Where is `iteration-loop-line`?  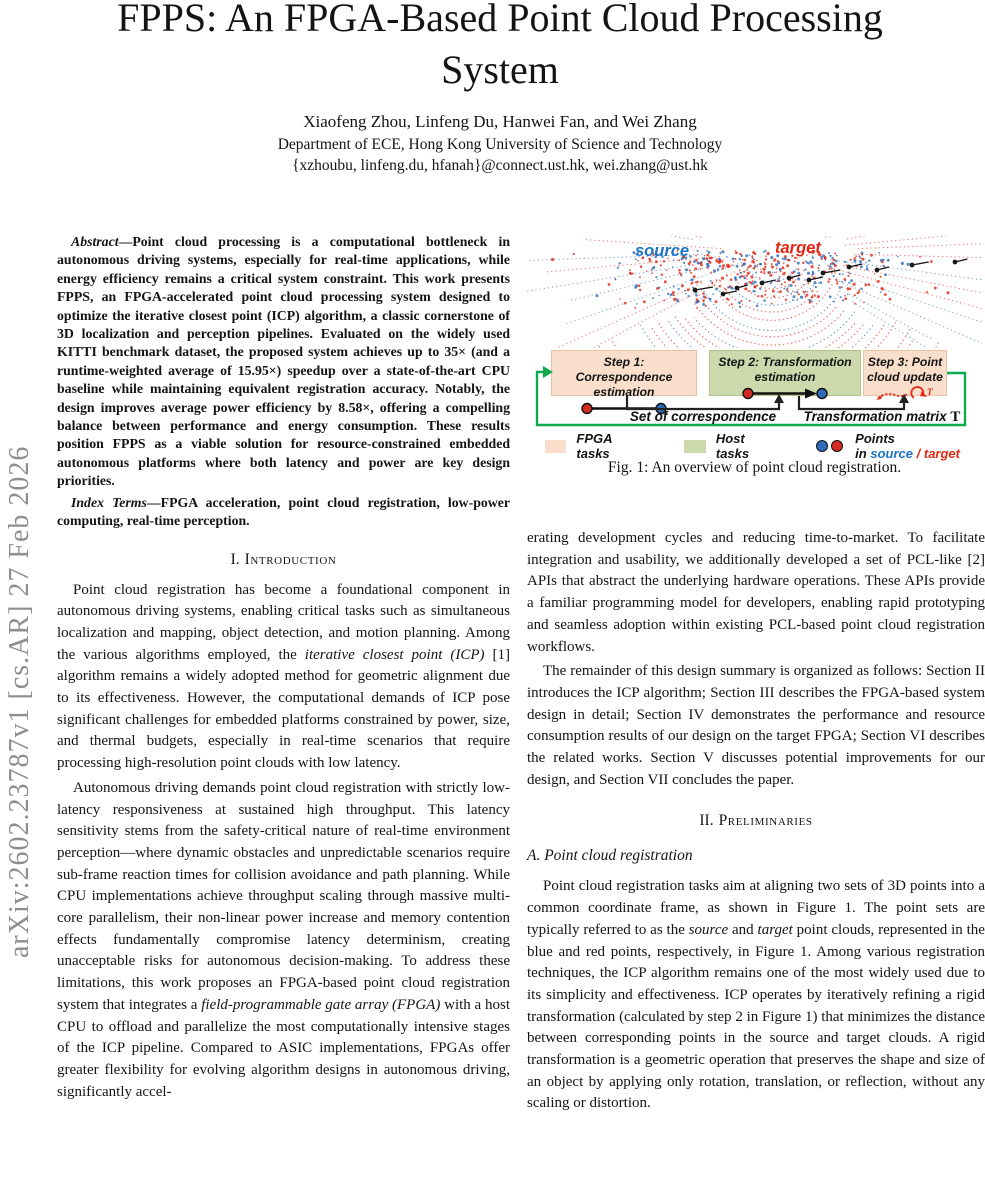 iteration-loop-line is located at coordinates (751, 398).